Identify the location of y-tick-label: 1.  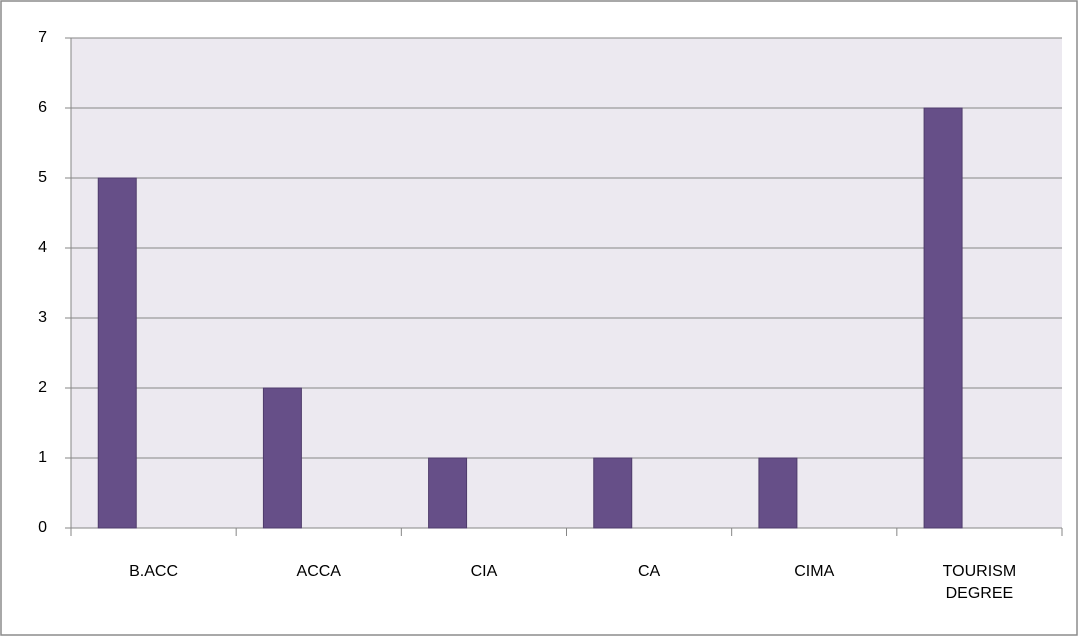
(42, 457).